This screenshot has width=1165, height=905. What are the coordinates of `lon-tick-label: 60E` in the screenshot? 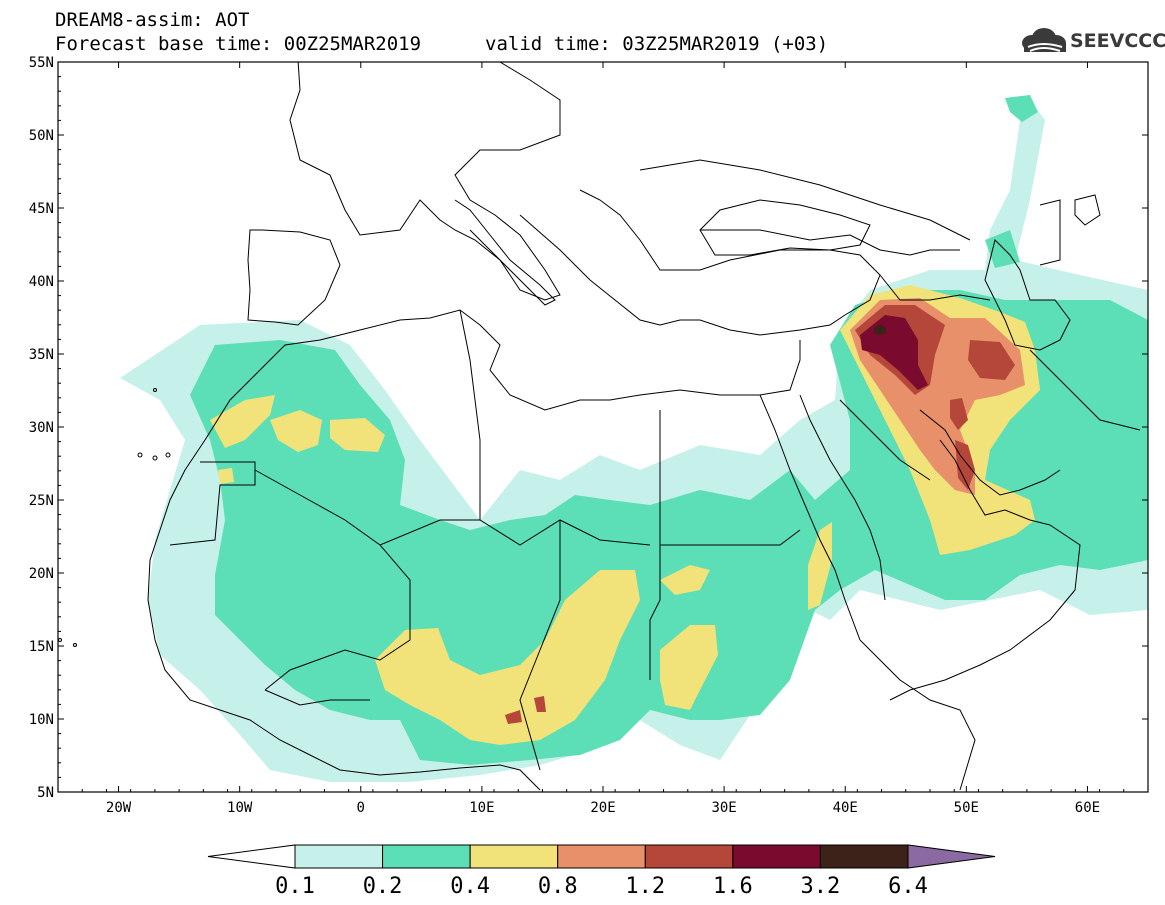 It's located at (1087, 808).